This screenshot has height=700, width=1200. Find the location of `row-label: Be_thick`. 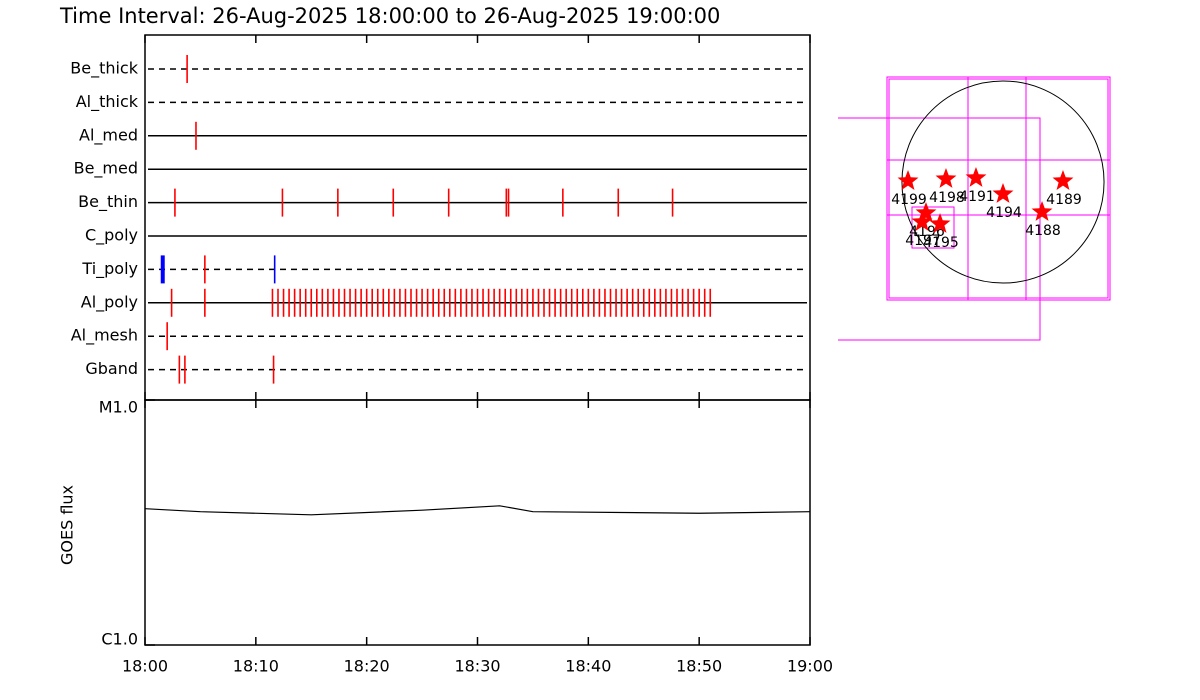

row-label: Be_thick is located at coordinates (104, 69).